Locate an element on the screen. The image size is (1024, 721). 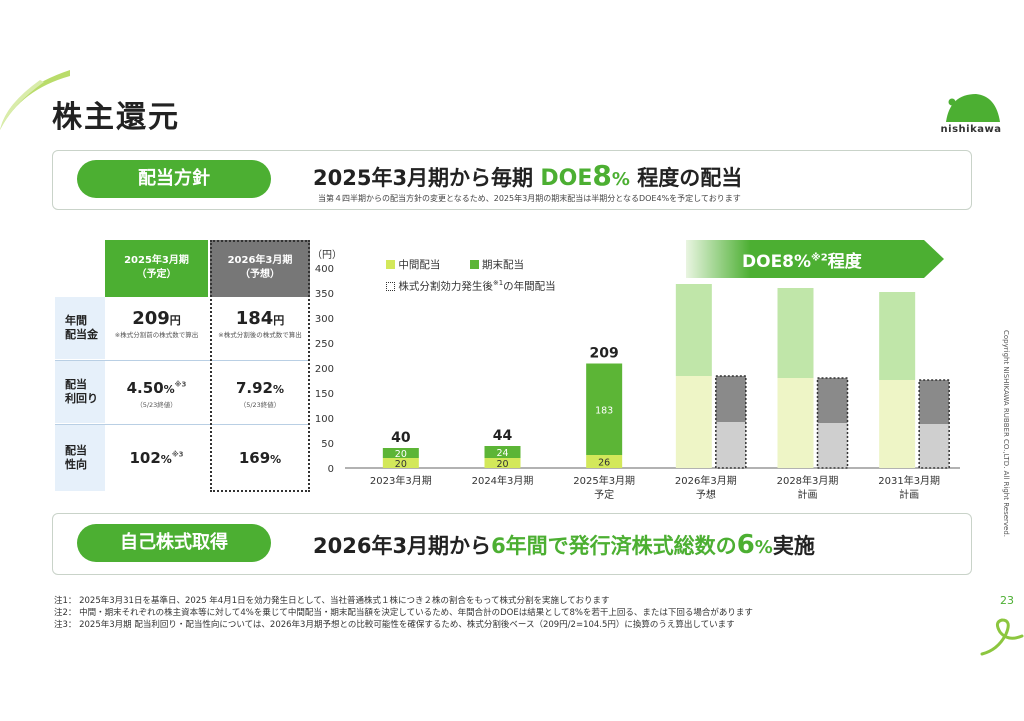
row-label-payout: 配当 性向 is located at coordinates (80, 458).